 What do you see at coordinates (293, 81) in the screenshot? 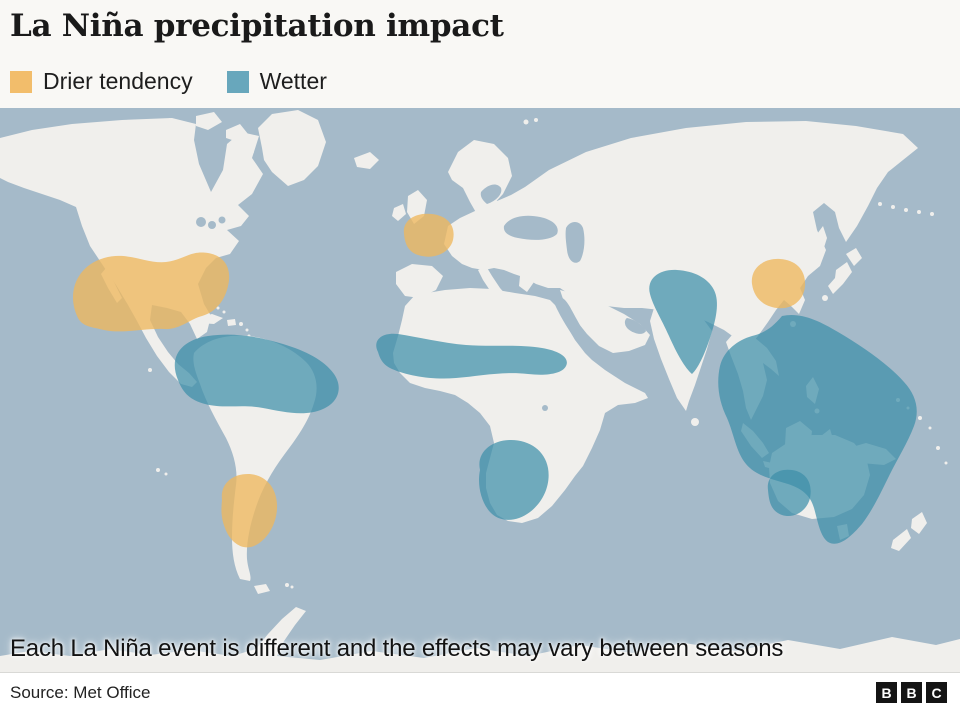
I see `wetter-label: Wetter` at bounding box center [293, 81].